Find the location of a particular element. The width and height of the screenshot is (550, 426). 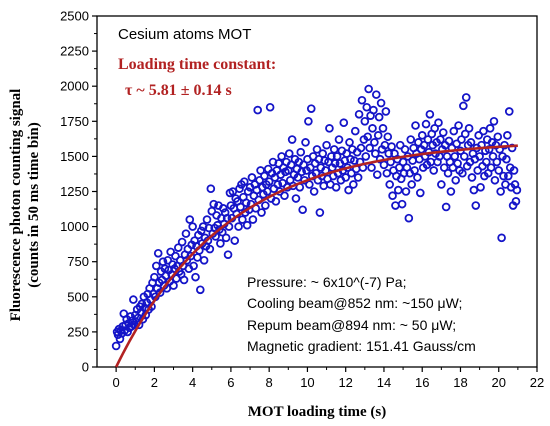

y-tick-label: 1250 is located at coordinates (74, 191).